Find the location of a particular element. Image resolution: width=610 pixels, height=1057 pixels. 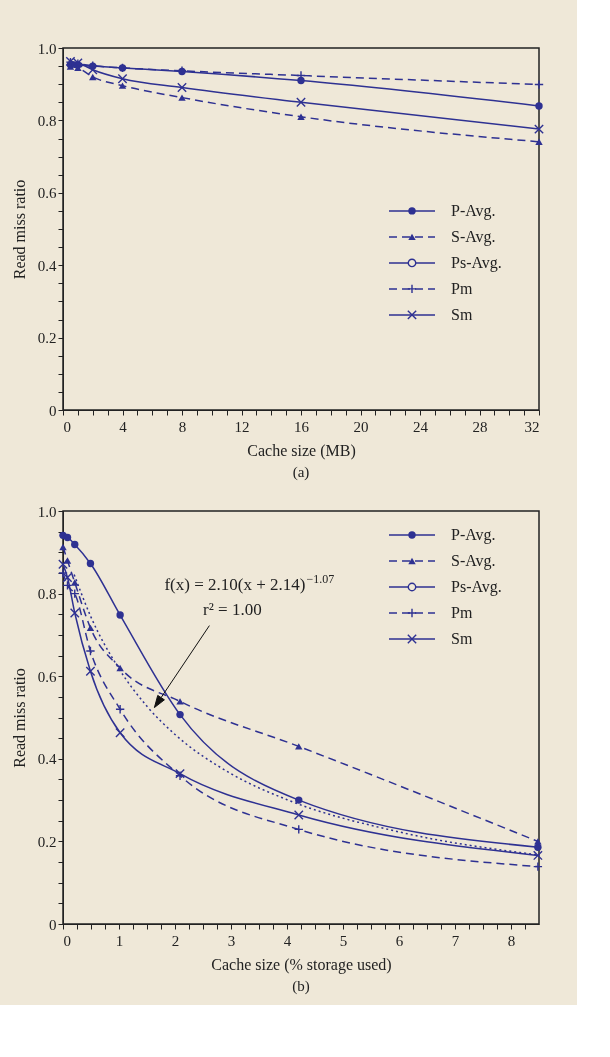

x-tick-label: 24 is located at coordinates (421, 426).